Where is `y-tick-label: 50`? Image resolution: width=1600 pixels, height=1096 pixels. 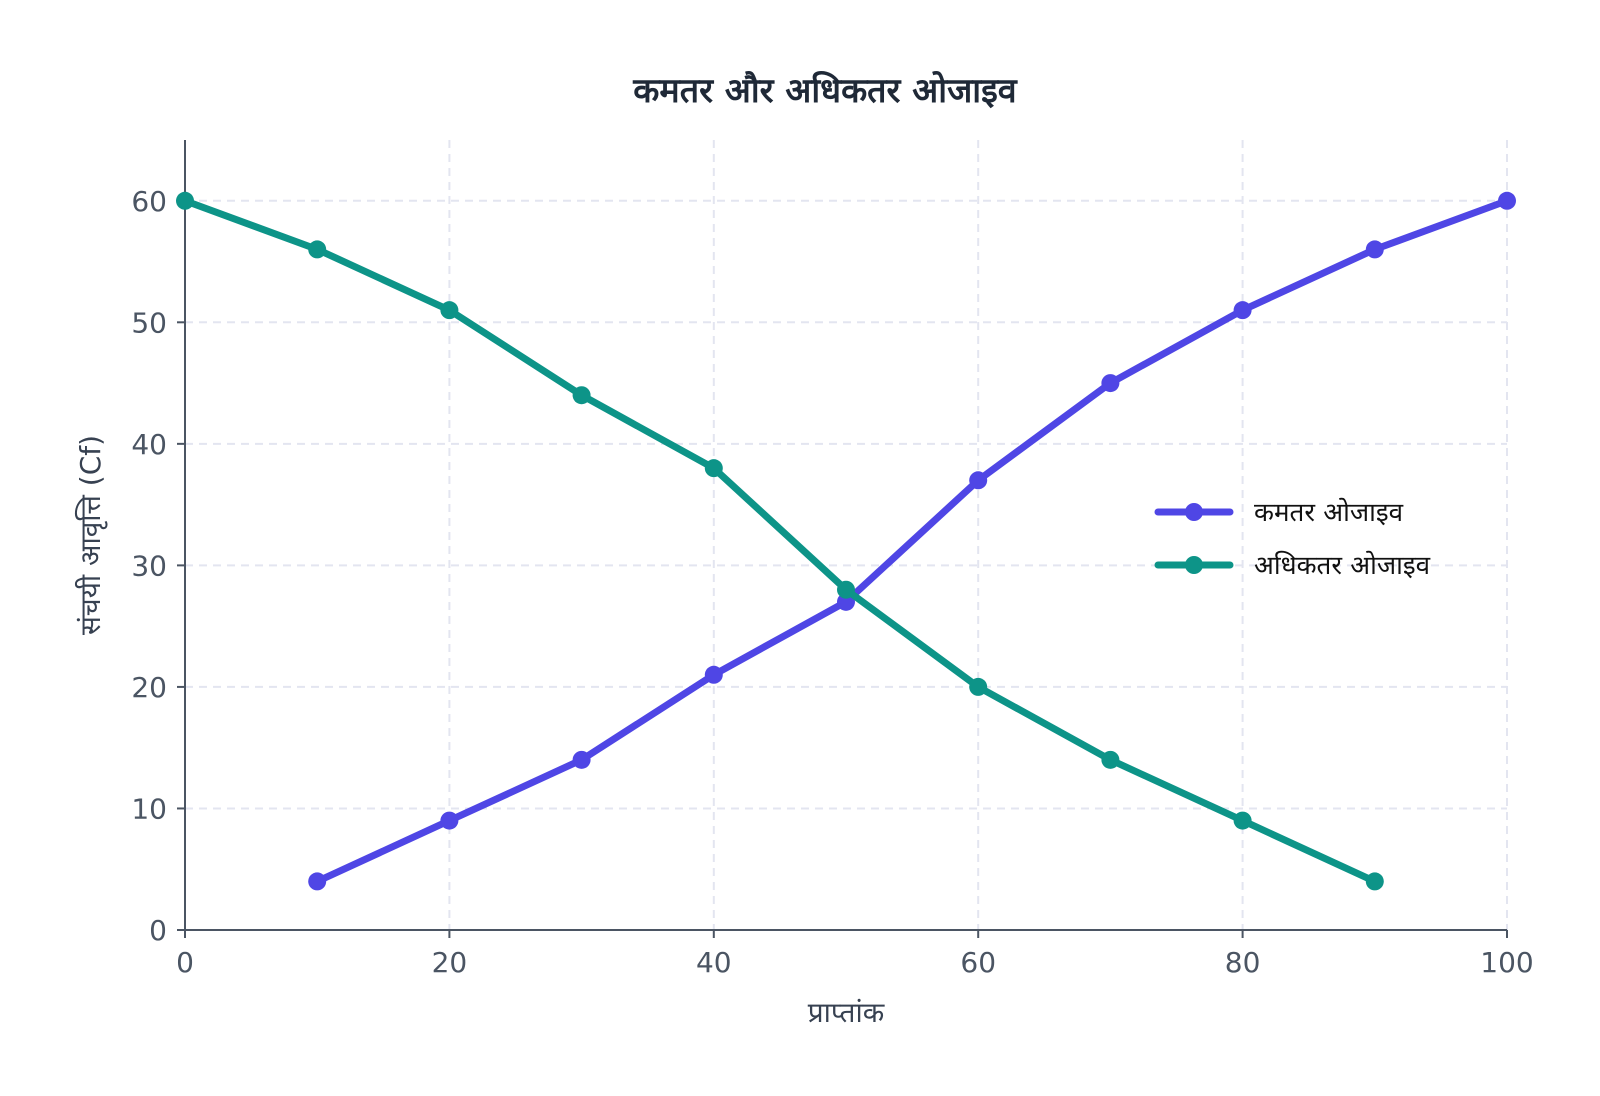
y-tick-label: 50 is located at coordinates (149, 322).